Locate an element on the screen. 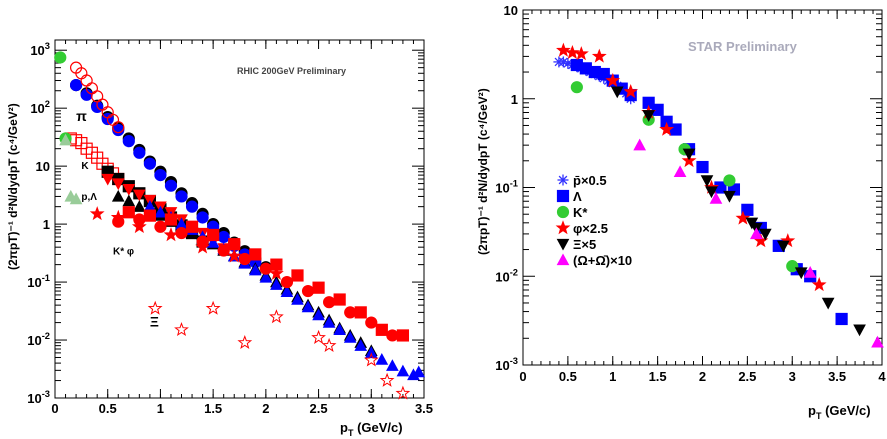  series-label: p,Λ is located at coordinates (89, 197).